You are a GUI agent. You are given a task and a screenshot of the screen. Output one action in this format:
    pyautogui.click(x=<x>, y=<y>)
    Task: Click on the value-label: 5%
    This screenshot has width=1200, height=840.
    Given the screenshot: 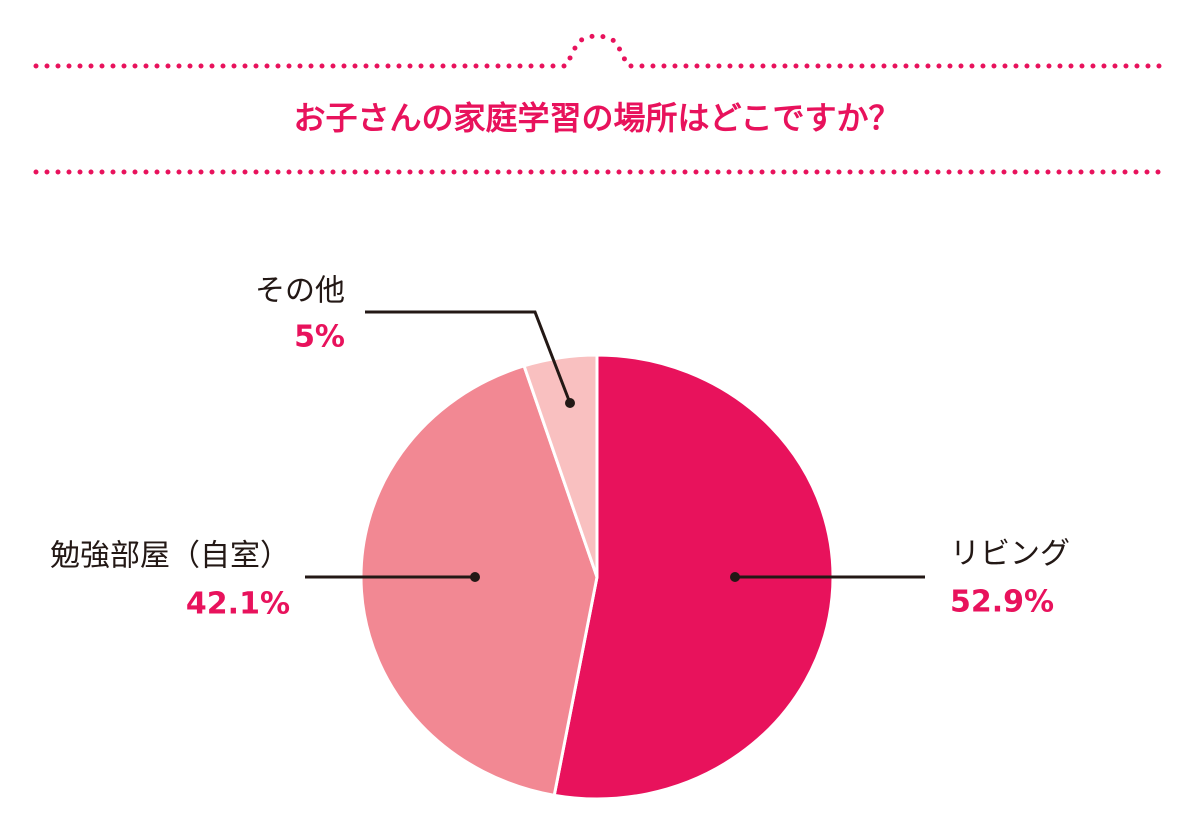 What is the action you would take?
    pyautogui.click(x=319, y=337)
    